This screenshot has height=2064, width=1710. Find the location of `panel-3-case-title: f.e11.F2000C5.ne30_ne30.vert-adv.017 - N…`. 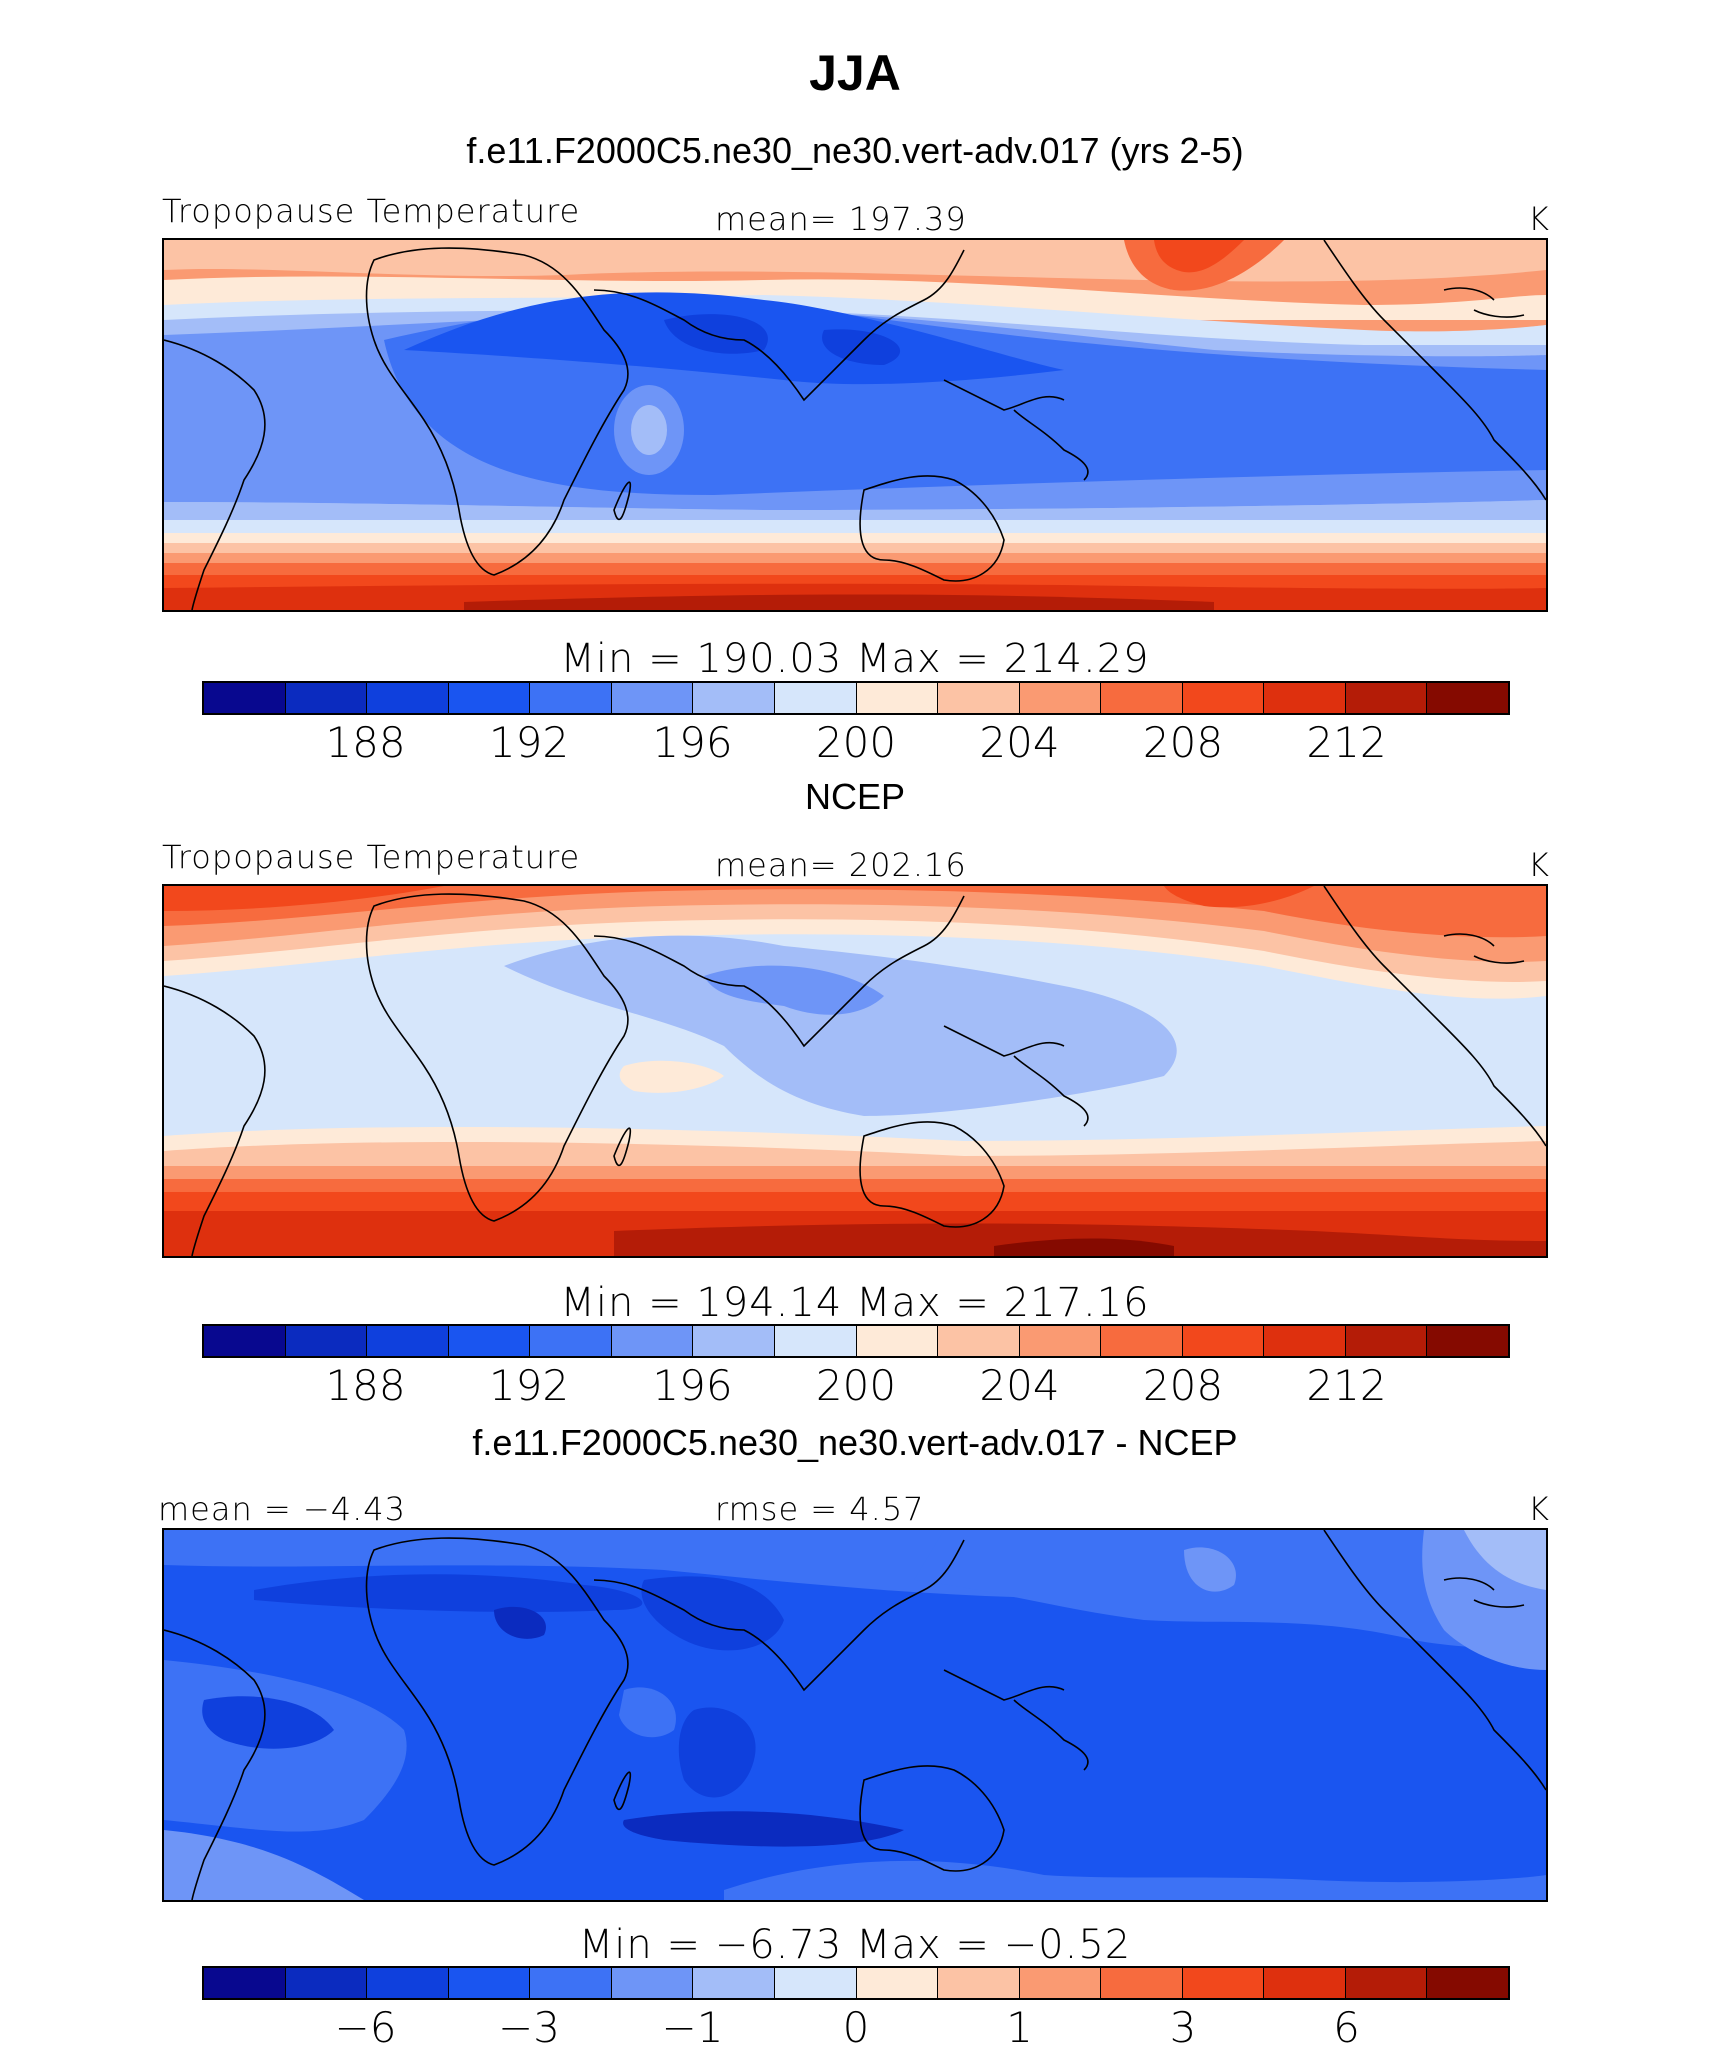

panel-3-case-title: f.e11.F2000C5.ne30_ne30.vert-adv.017 - N… is located at coordinates (855, 1442).